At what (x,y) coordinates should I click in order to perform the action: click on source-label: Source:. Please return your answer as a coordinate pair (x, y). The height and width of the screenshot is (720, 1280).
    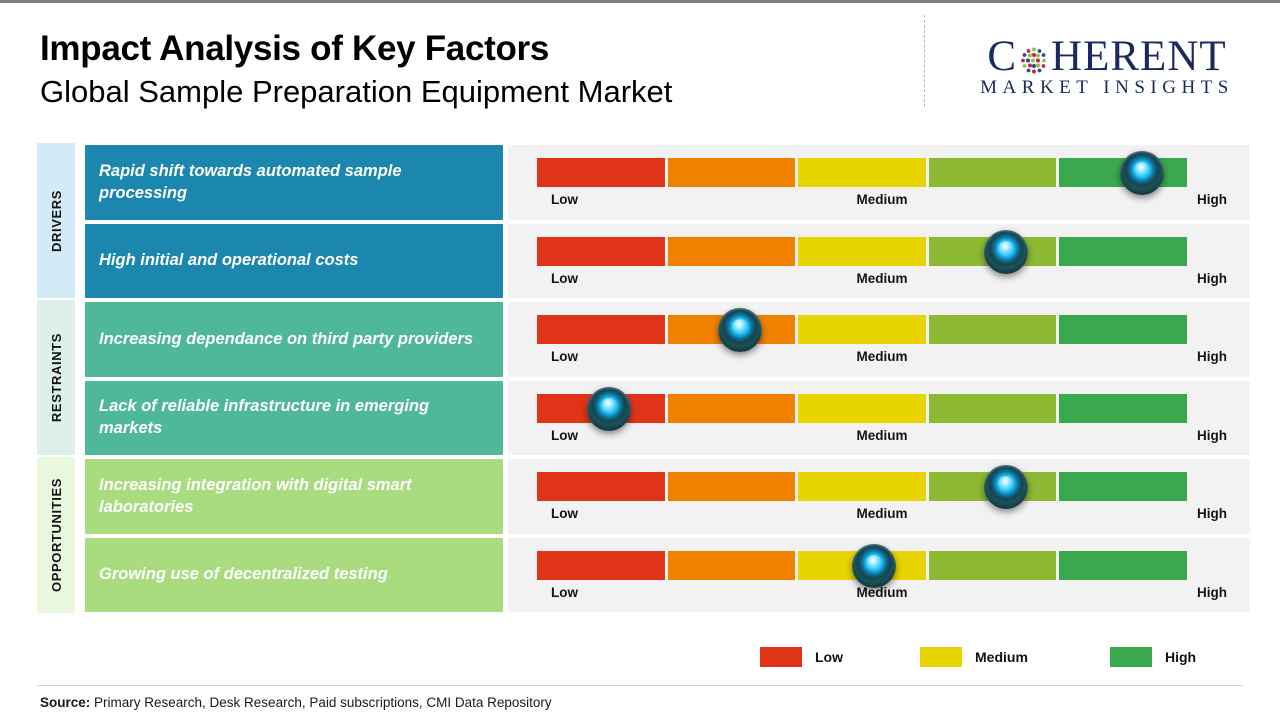
    Looking at the image, I should click on (65, 702).